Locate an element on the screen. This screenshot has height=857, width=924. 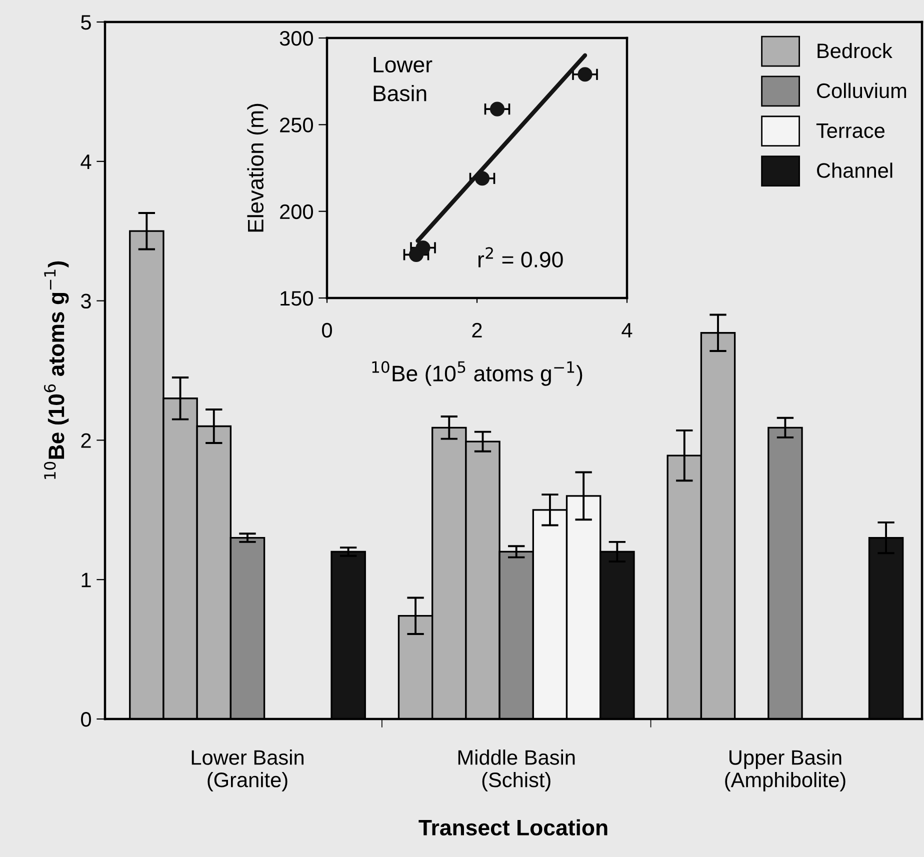
legend-label: Bedrock is located at coordinates (855, 50).